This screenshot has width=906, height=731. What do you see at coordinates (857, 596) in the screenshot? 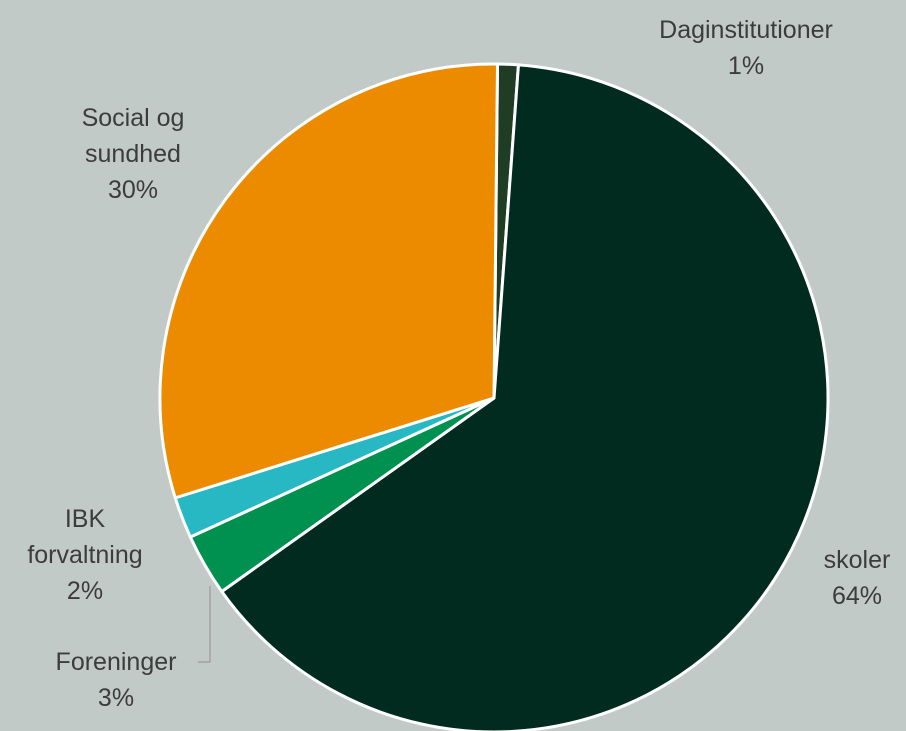
I see `slice-label-value: 64%` at bounding box center [857, 596].